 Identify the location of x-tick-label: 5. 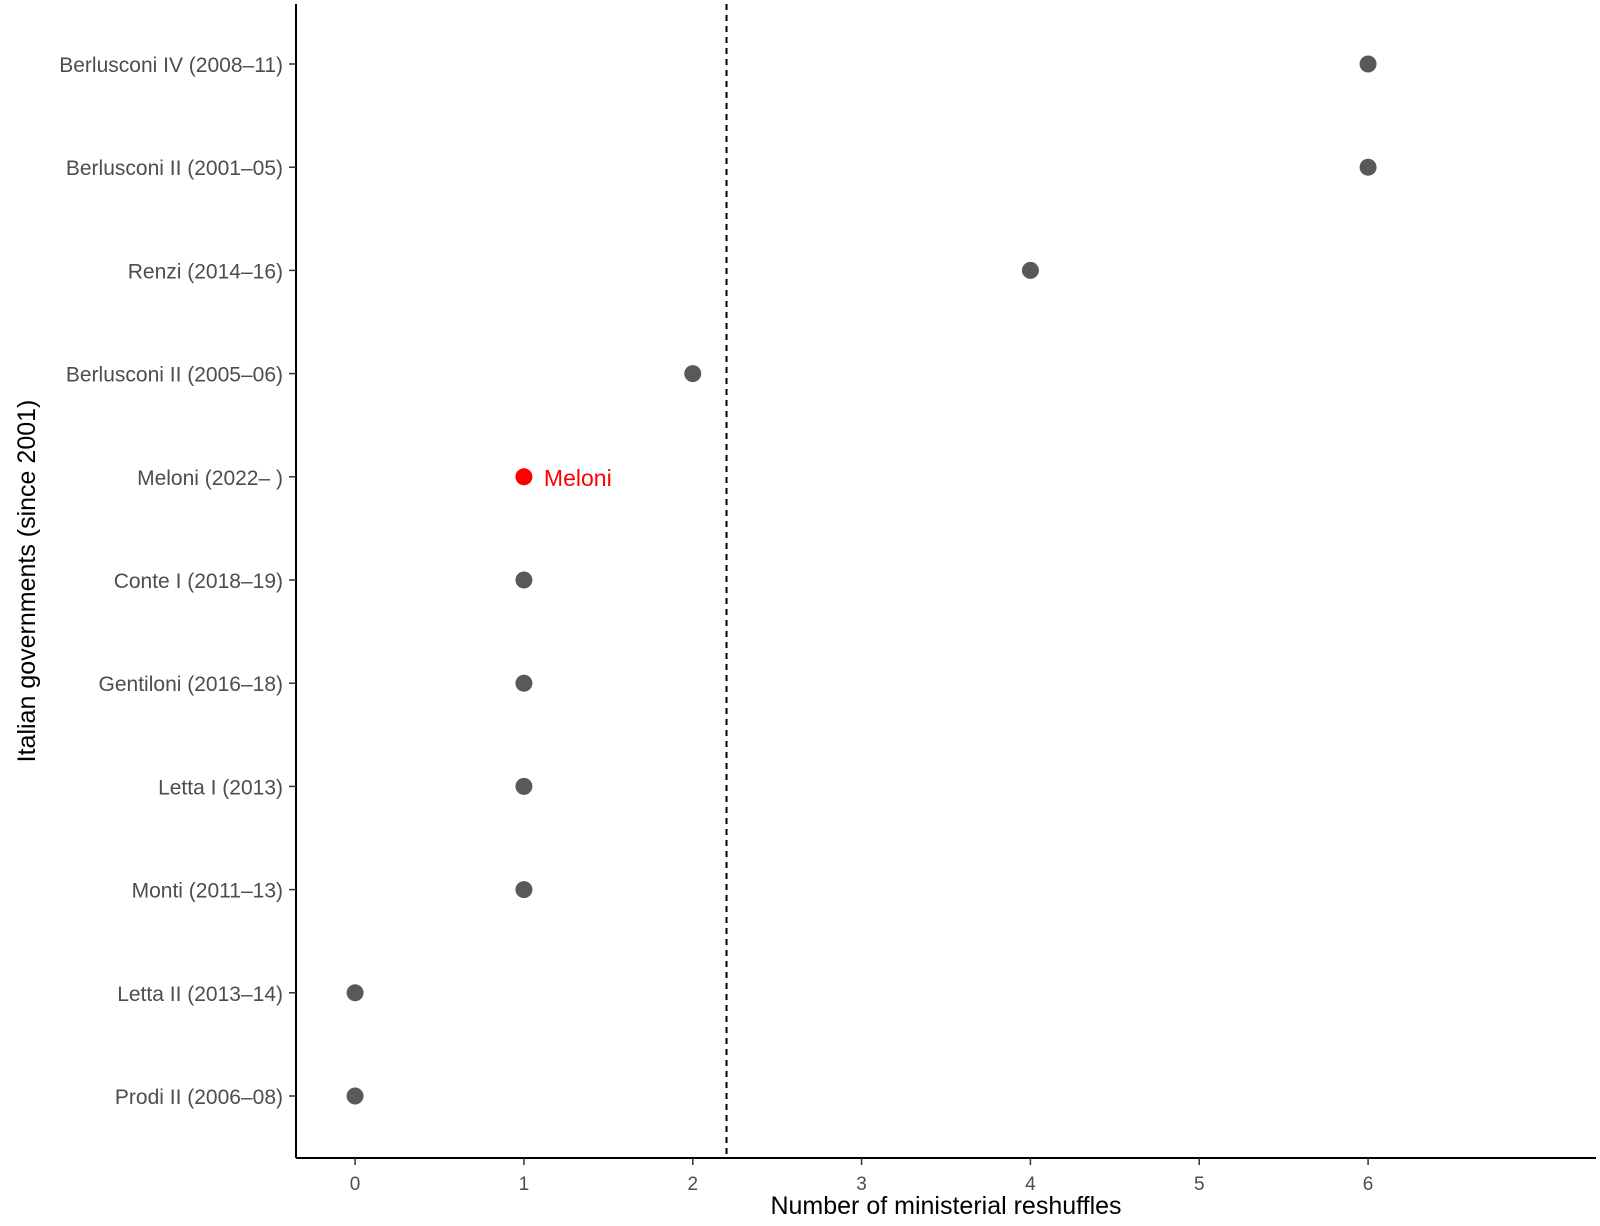
(1199, 1184).